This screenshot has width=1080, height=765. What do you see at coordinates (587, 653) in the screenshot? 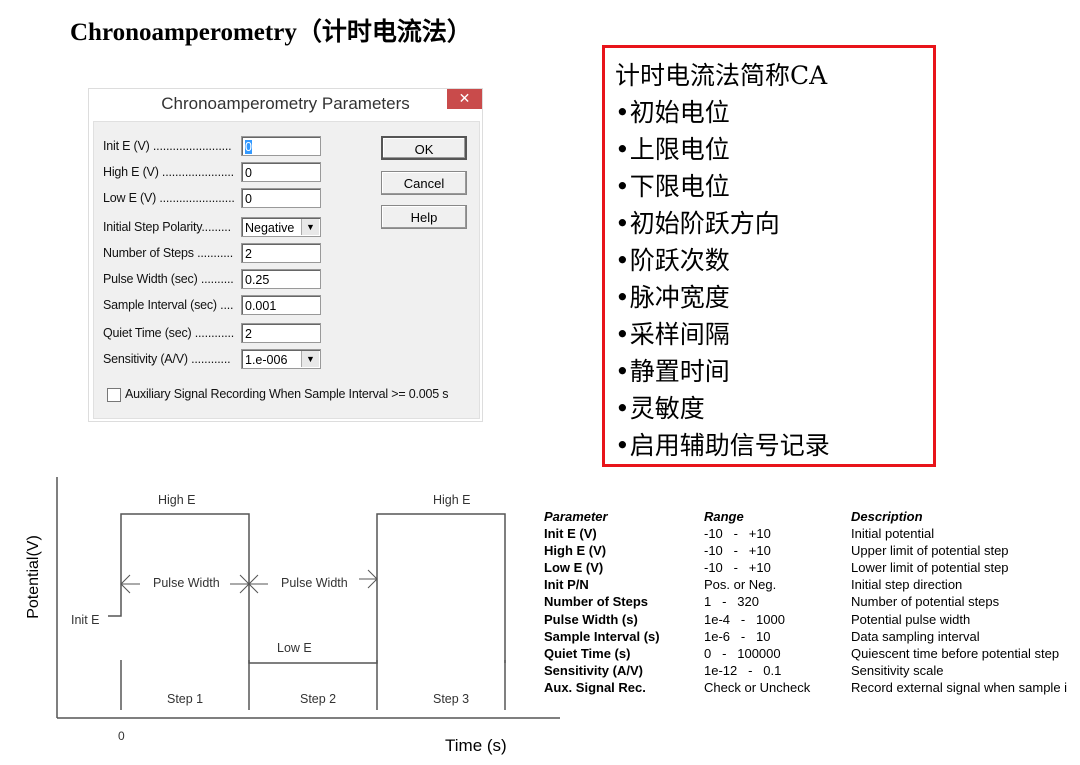
I see `table-cell: Quiet Time (s)` at bounding box center [587, 653].